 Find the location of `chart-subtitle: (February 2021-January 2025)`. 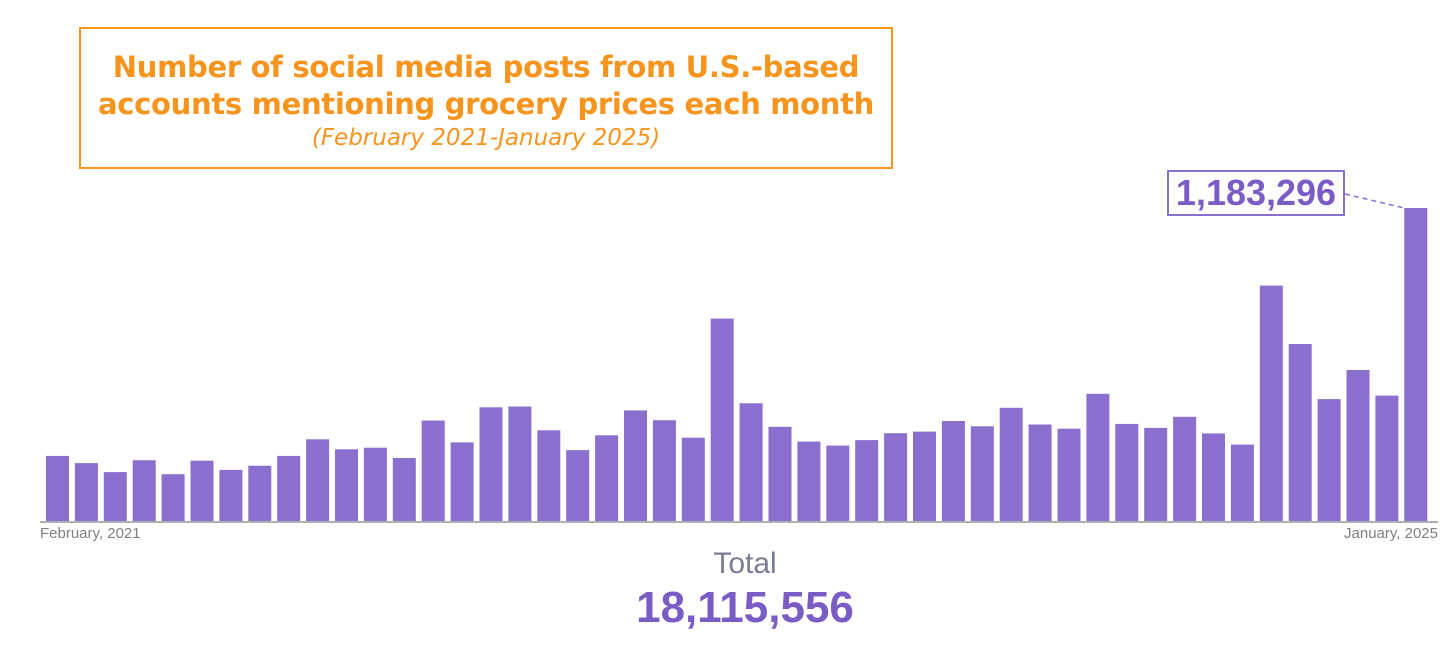

chart-subtitle: (February 2021-January 2025) is located at coordinates (486, 138).